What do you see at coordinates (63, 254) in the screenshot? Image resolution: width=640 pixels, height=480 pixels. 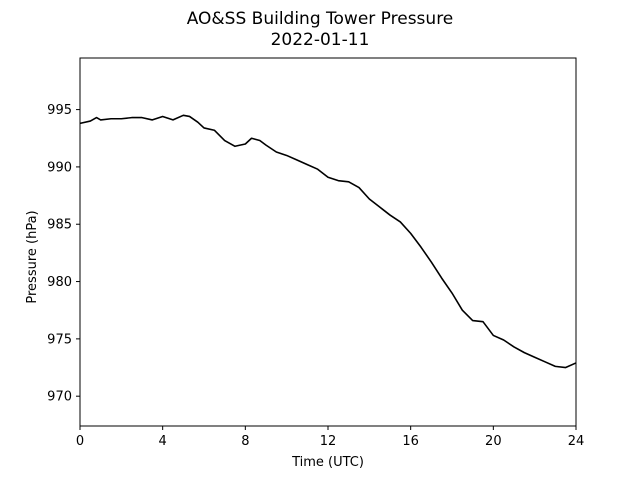 I see `y-axis-ticks: 970 975 980 985 990 995` at bounding box center [63, 254].